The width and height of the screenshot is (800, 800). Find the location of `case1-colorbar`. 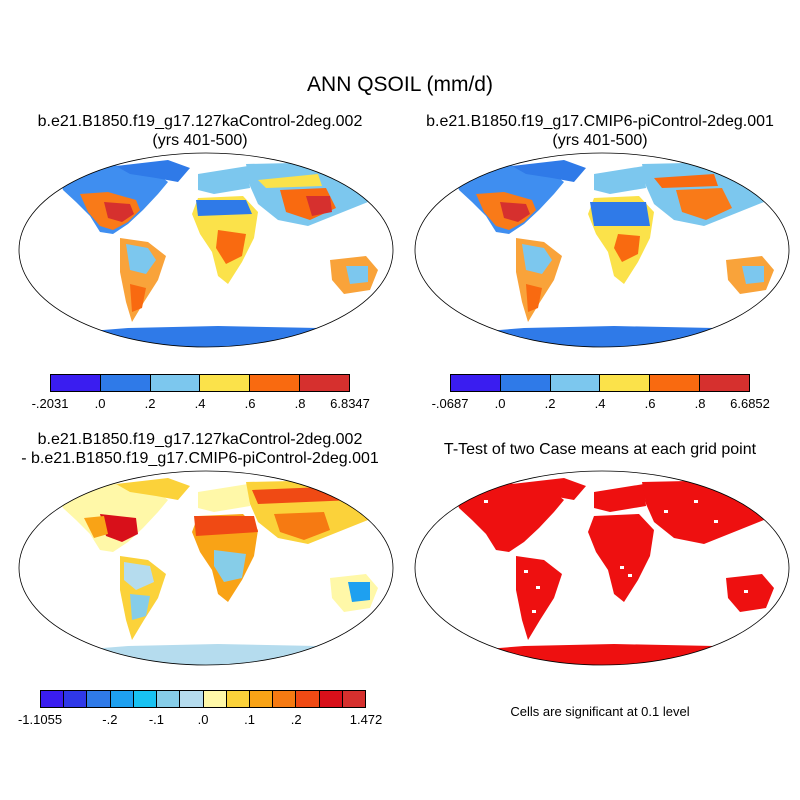

case1-colorbar is located at coordinates (200, 383).